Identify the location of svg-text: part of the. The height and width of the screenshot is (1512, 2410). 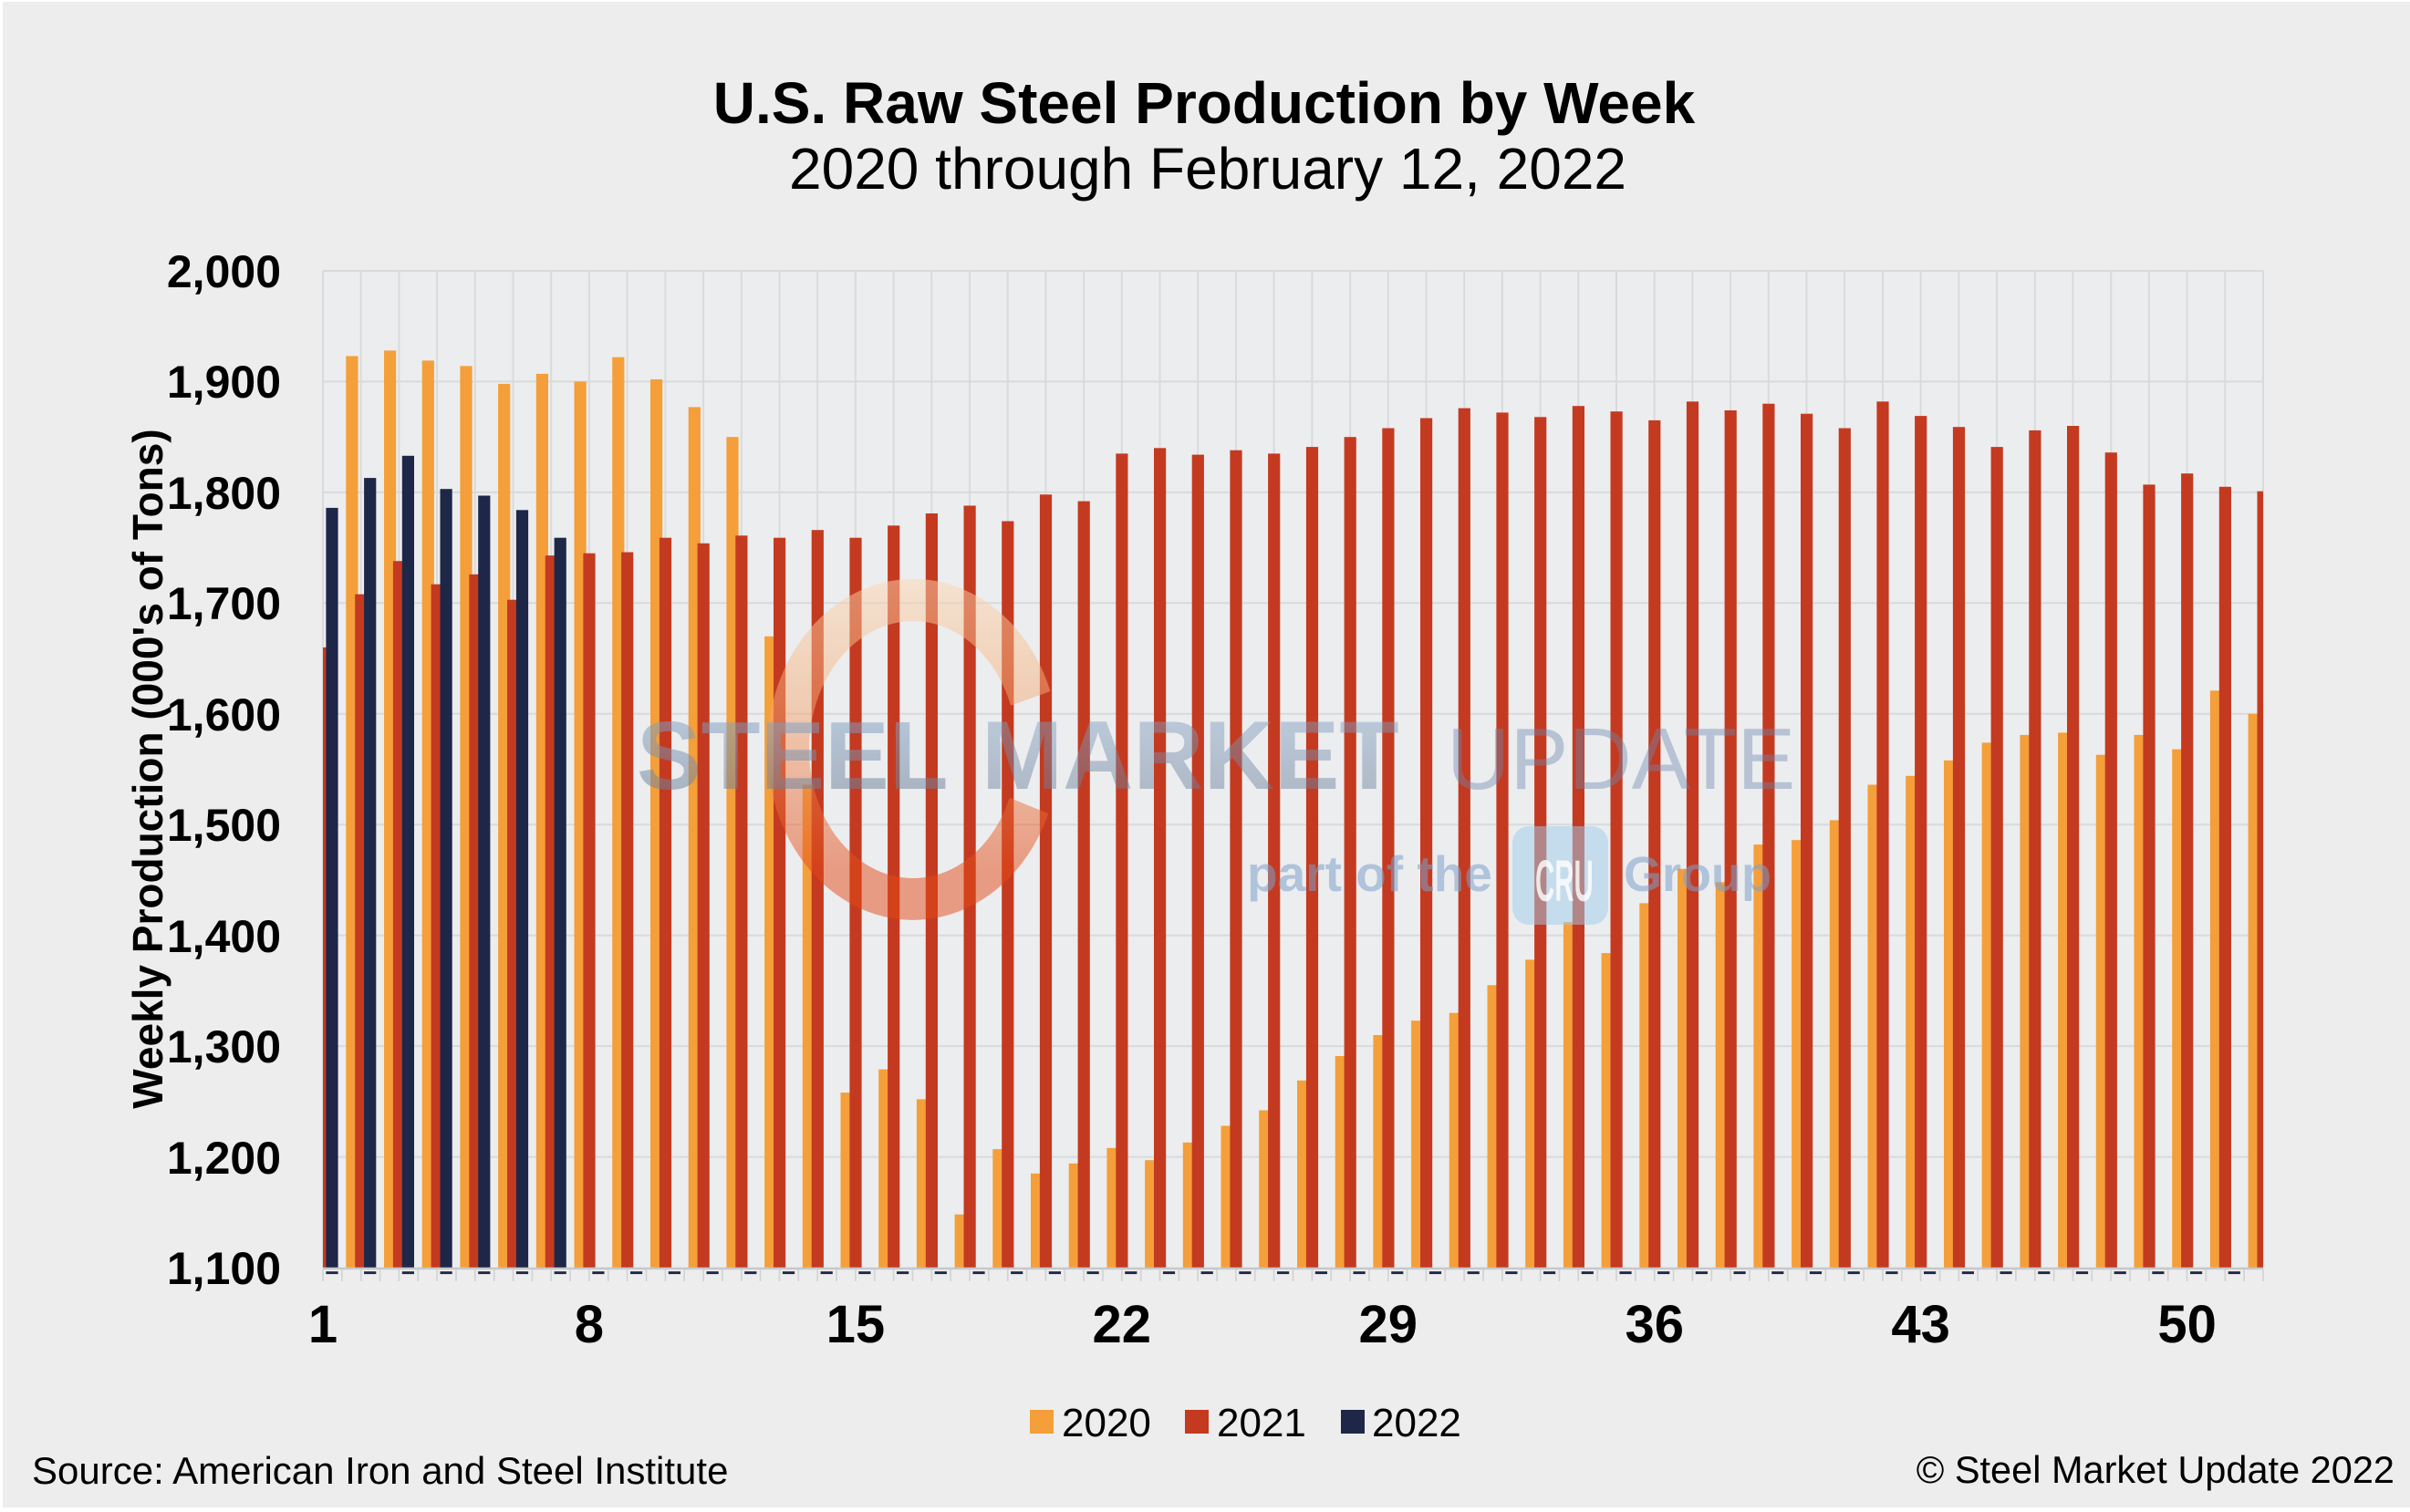
(1370, 873).